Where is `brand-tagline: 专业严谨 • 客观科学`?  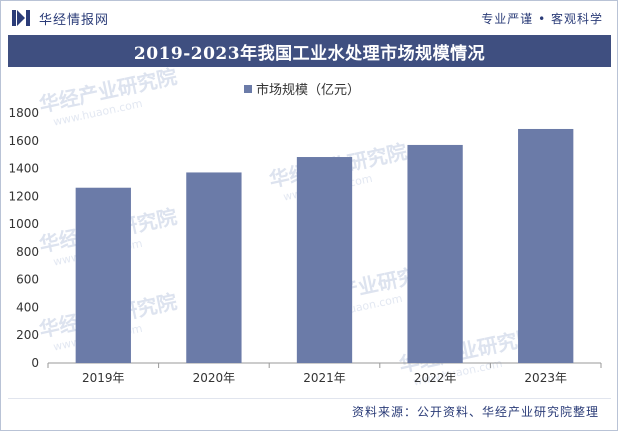
brand-tagline: 专业严谨 • 客观科学 is located at coordinates (542, 19).